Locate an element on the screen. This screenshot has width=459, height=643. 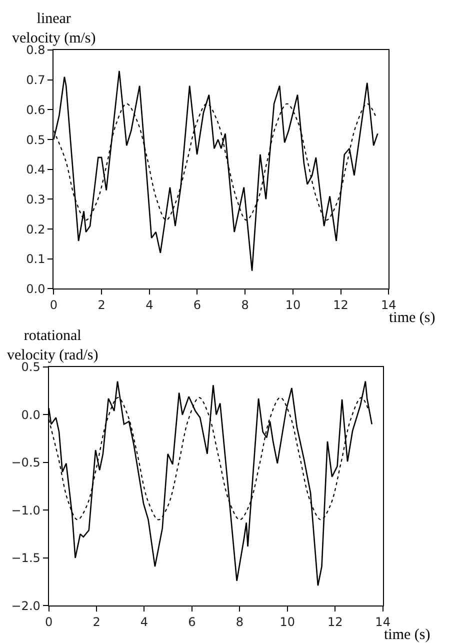
y-tick-label: 0.5 is located at coordinates (36, 139).